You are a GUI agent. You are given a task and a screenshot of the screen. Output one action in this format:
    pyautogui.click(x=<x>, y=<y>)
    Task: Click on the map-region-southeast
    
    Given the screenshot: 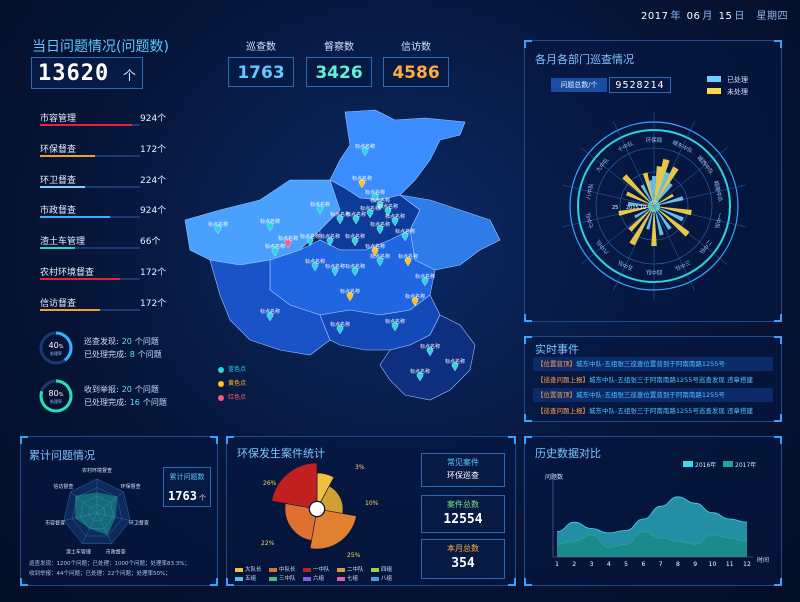 What is the action you would take?
    pyautogui.click(x=427, y=357)
    